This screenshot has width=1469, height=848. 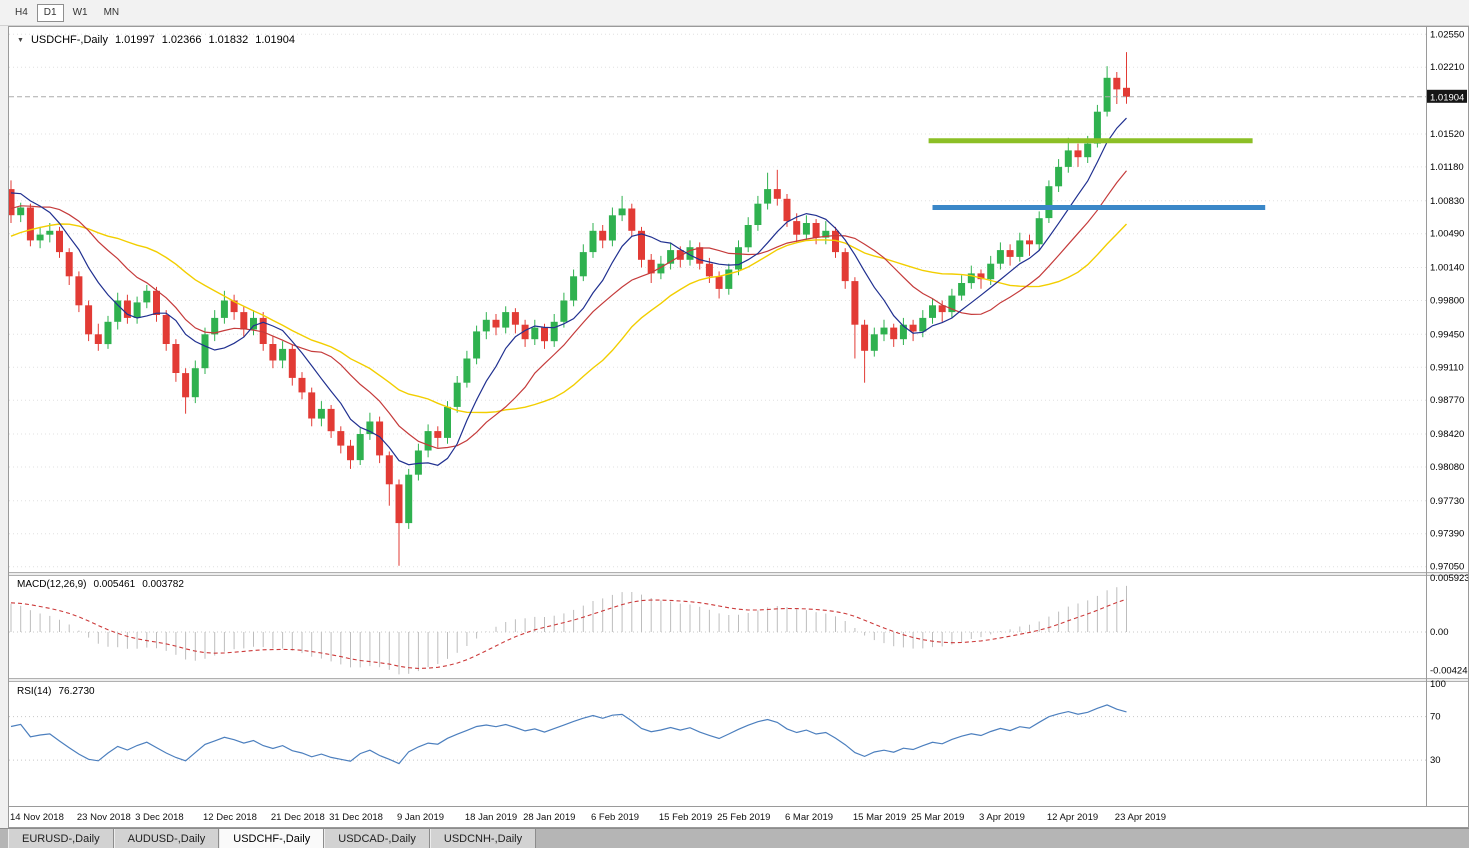 What do you see at coordinates (1447, 501) in the screenshot?
I see `price-scale-label: 0.97730` at bounding box center [1447, 501].